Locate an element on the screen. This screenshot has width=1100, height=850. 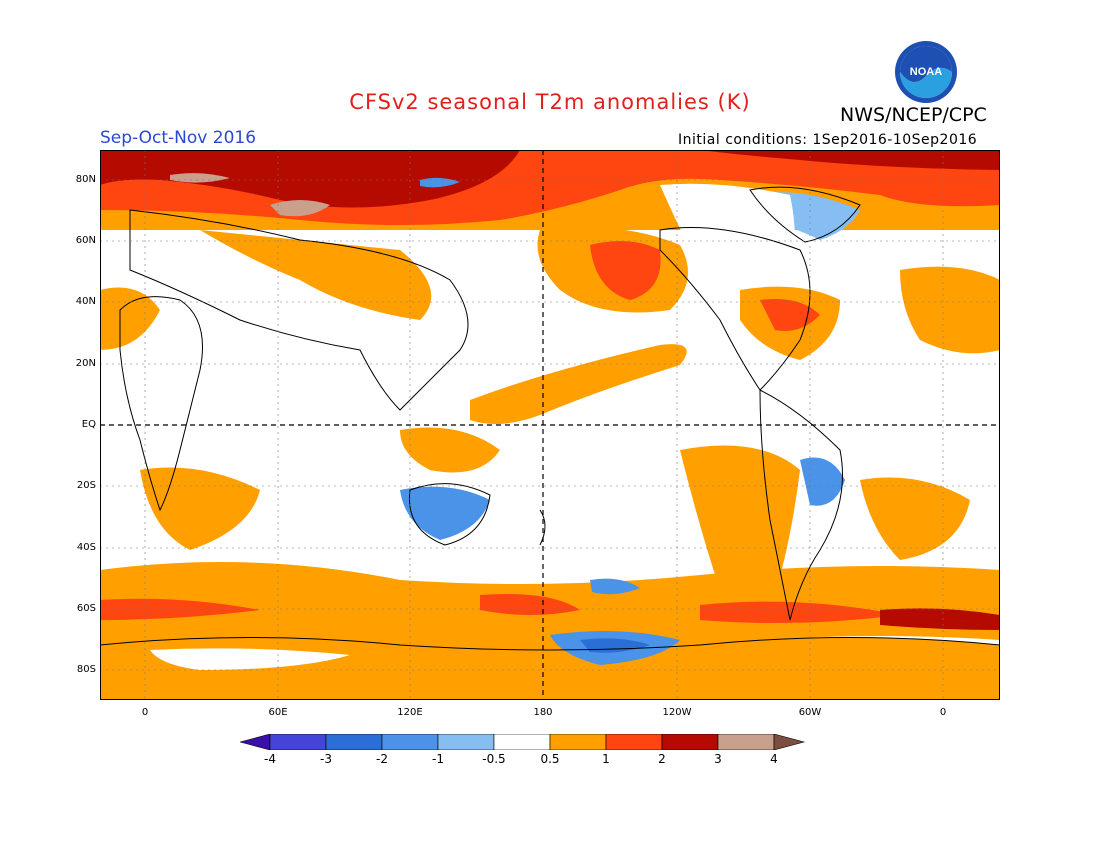
lon-label-120e: 120E is located at coordinates (410, 712).